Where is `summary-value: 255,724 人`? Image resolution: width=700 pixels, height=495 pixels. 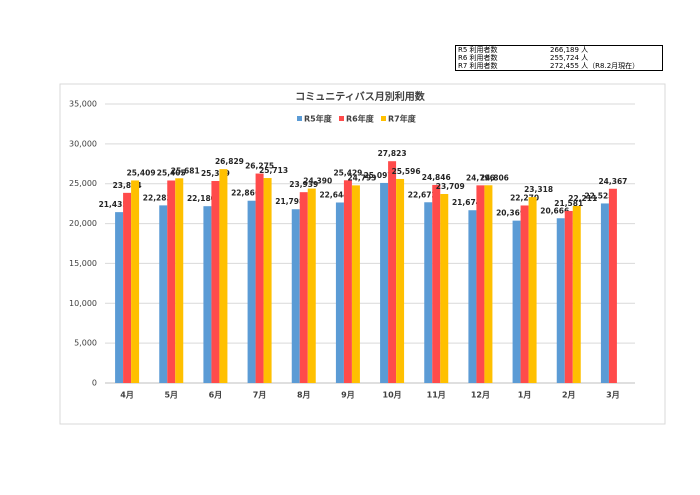 summary-value: 255,724 人 is located at coordinates (581, 58).